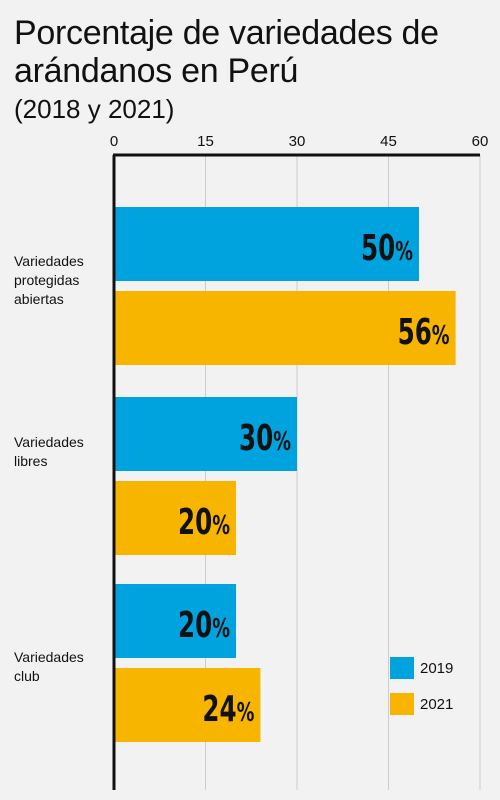  What do you see at coordinates (387, 248) in the screenshot?
I see `data-label-2019-0: 50%` at bounding box center [387, 248].